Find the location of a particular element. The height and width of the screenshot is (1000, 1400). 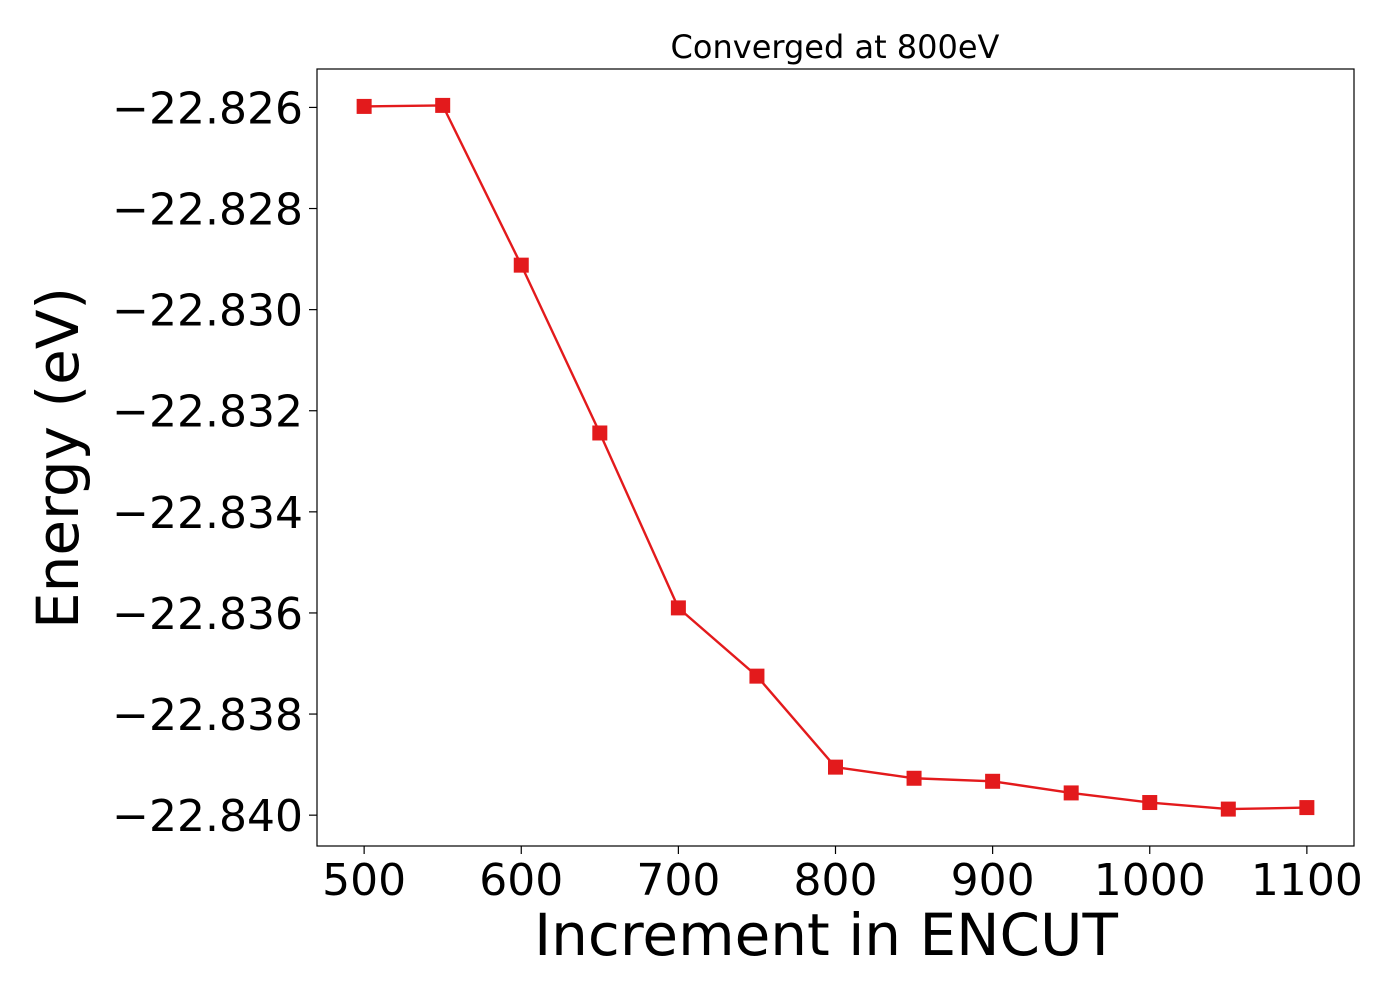

x-tick-label: 700 is located at coordinates (678, 880).